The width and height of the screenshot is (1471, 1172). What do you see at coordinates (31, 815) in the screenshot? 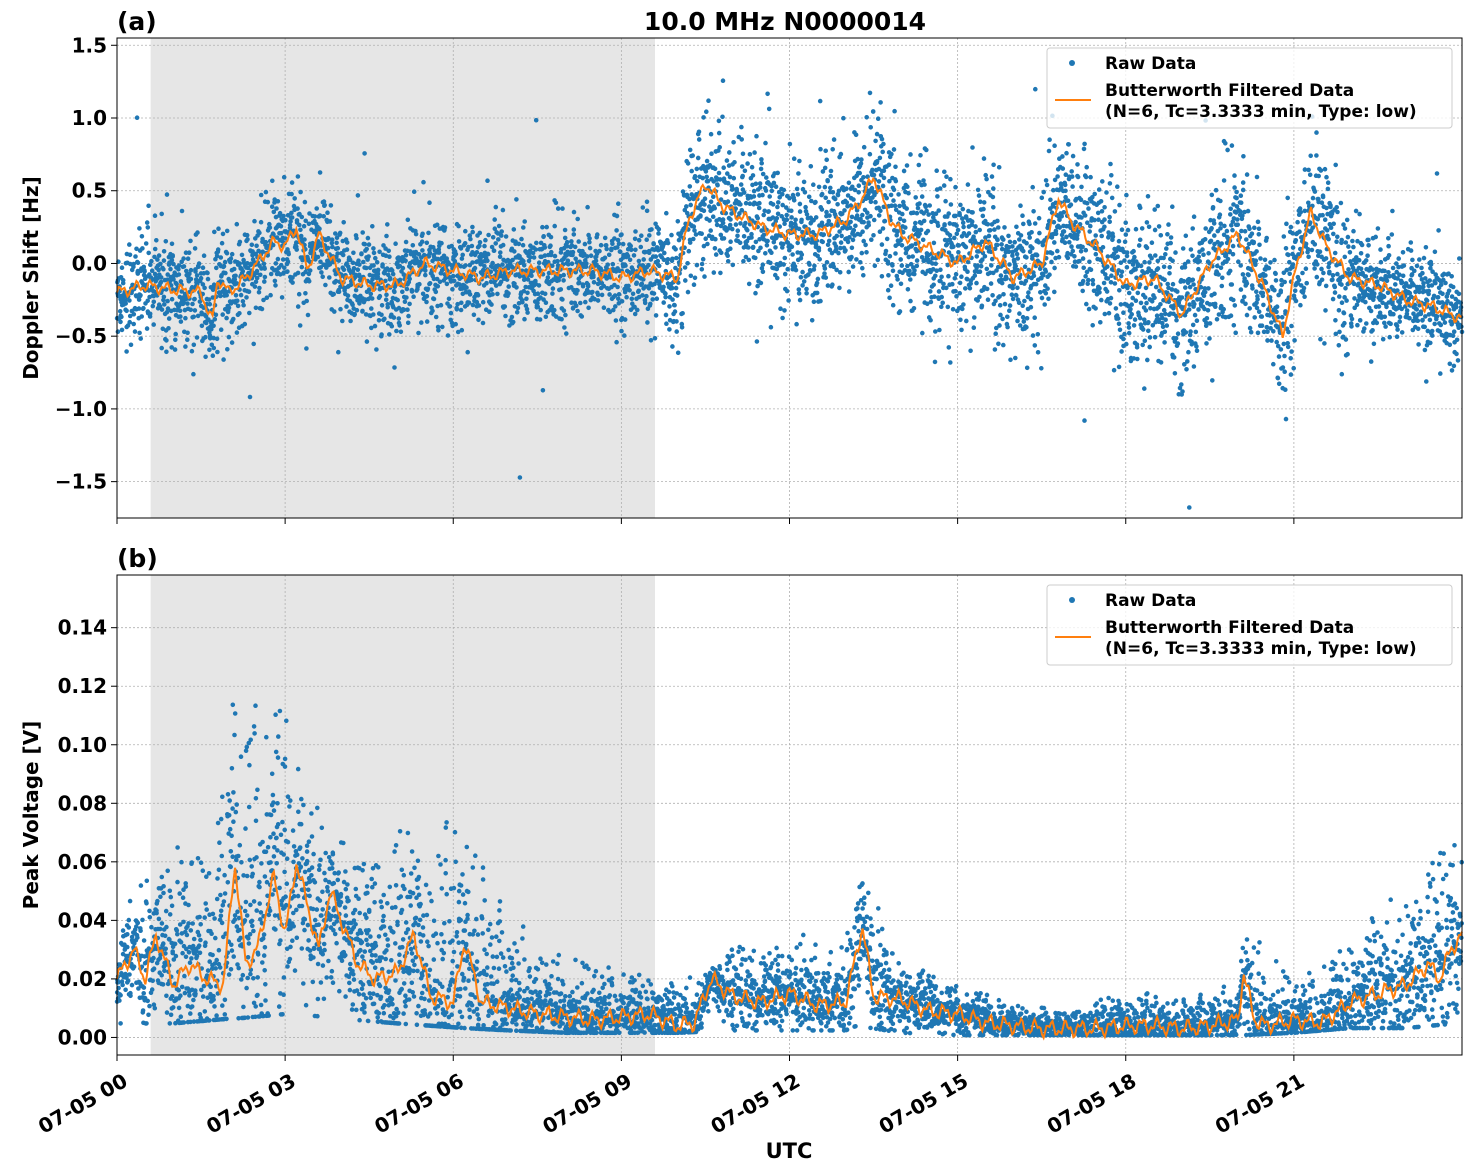
I see `panel-b-ylabel: Peak Voltage [V]` at bounding box center [31, 815].